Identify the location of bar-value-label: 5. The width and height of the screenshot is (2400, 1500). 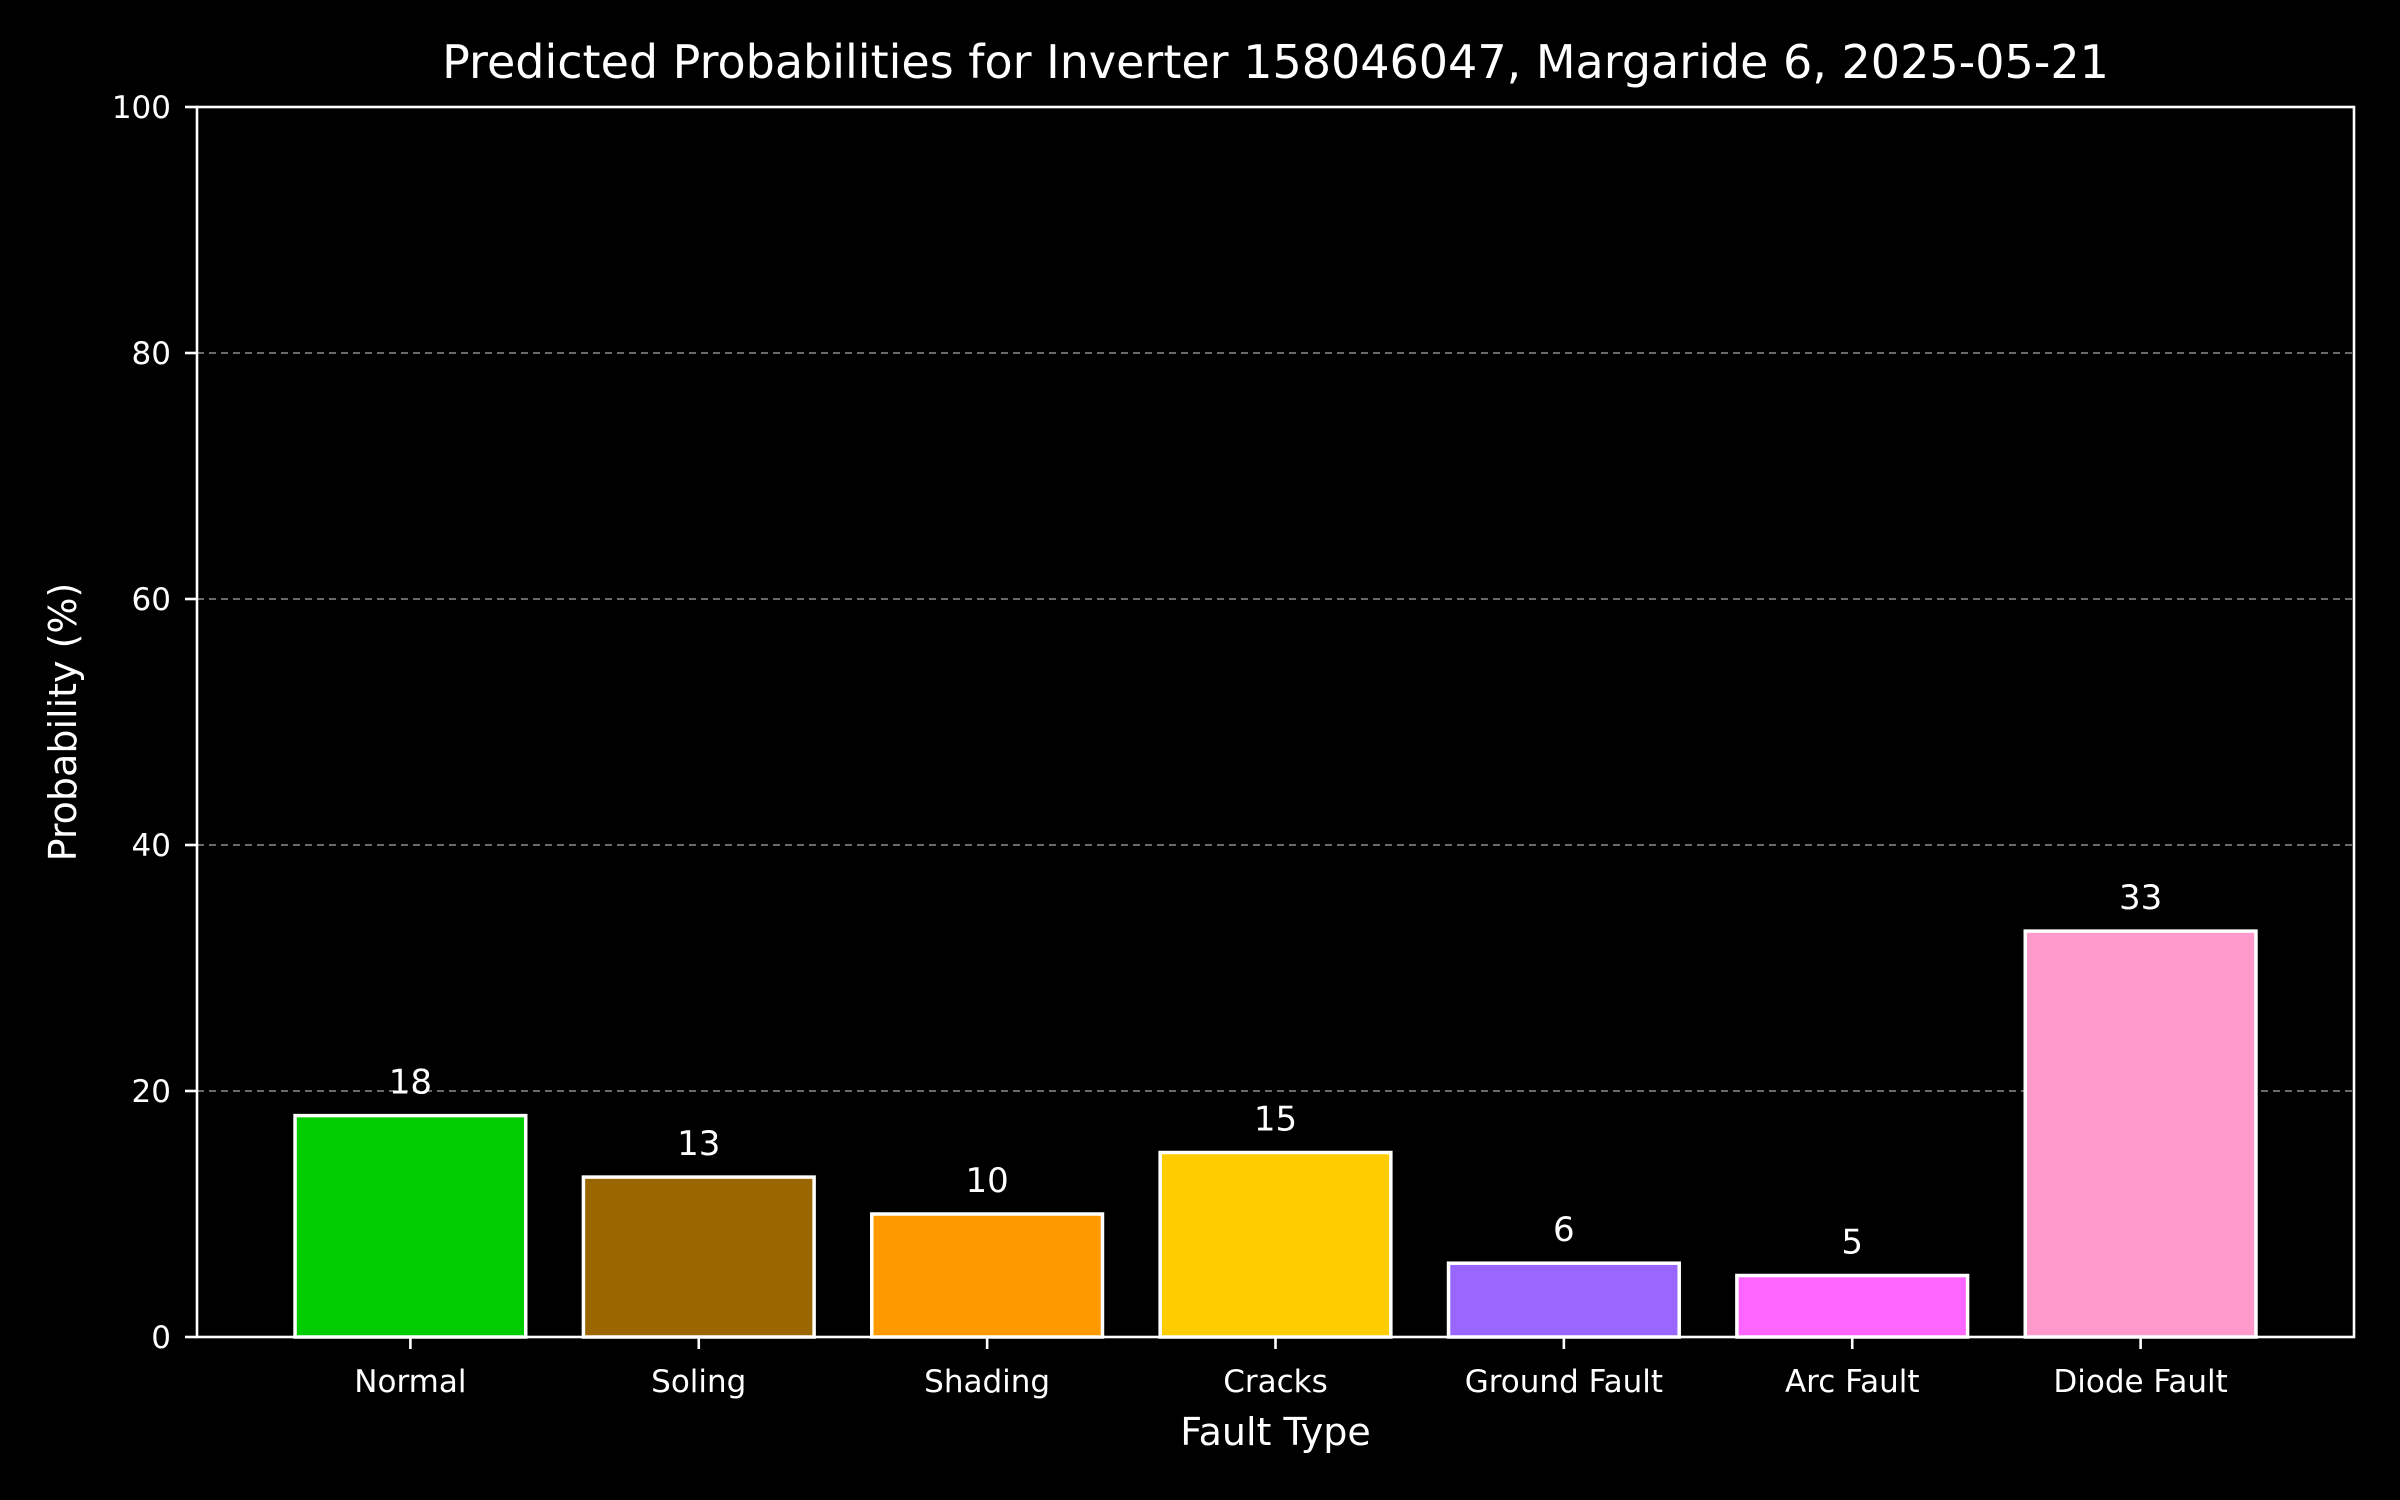
(1852, 1243).